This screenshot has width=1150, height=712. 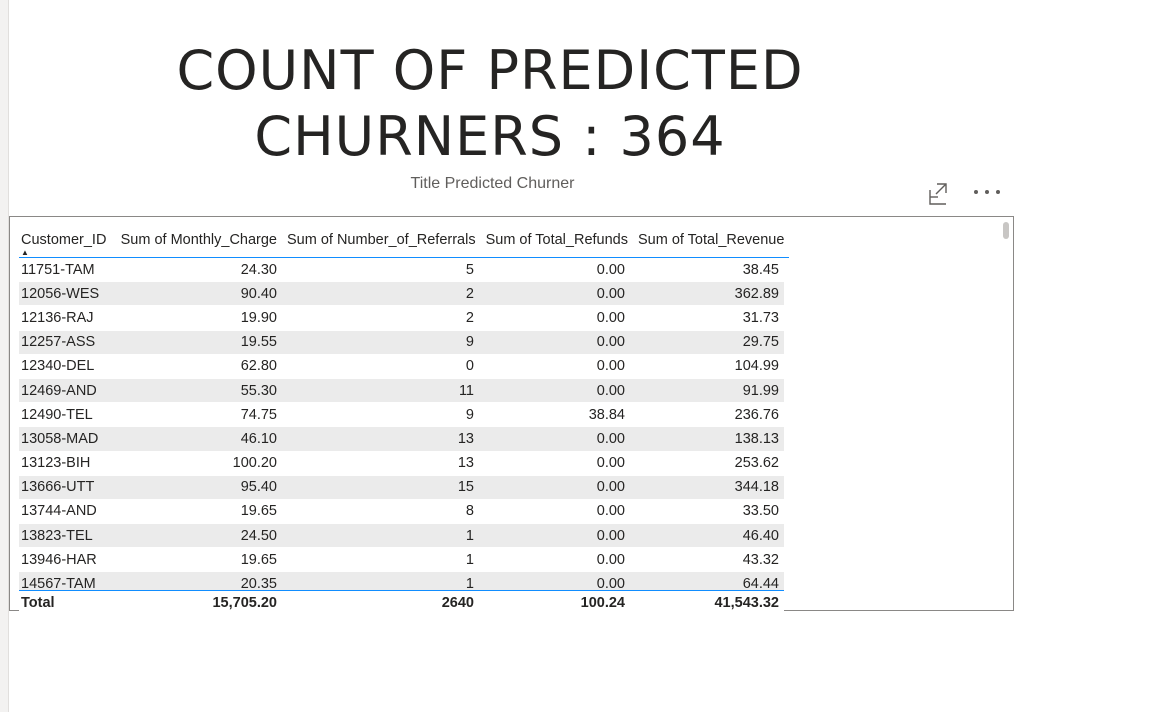 What do you see at coordinates (490, 104) in the screenshot?
I see `churner-count-card: COUNT OF PREDICTED CHURNERS : 364` at bounding box center [490, 104].